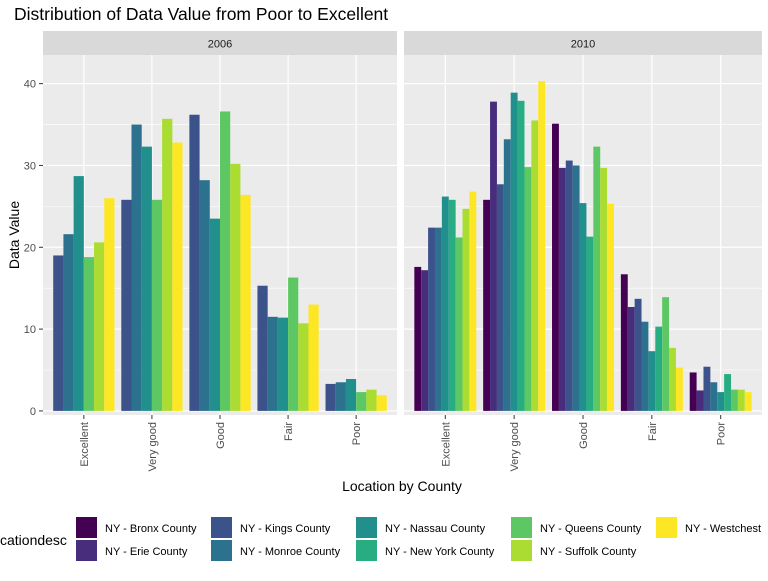 This screenshot has width=768, height=581. Describe the element at coordinates (631, 359) in the screenshot. I see `bar-2010-fair-ny-erie-county` at that location.